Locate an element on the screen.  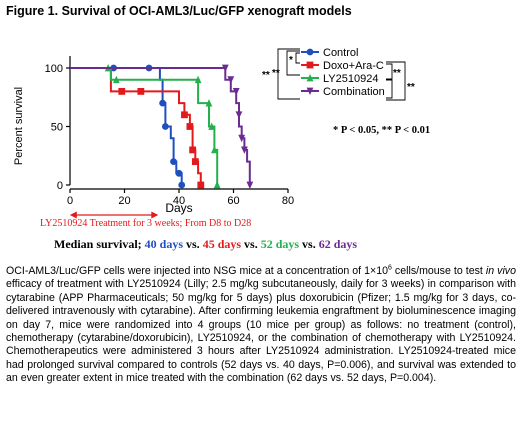
significance-brackets is located at coordinates (341, 74).